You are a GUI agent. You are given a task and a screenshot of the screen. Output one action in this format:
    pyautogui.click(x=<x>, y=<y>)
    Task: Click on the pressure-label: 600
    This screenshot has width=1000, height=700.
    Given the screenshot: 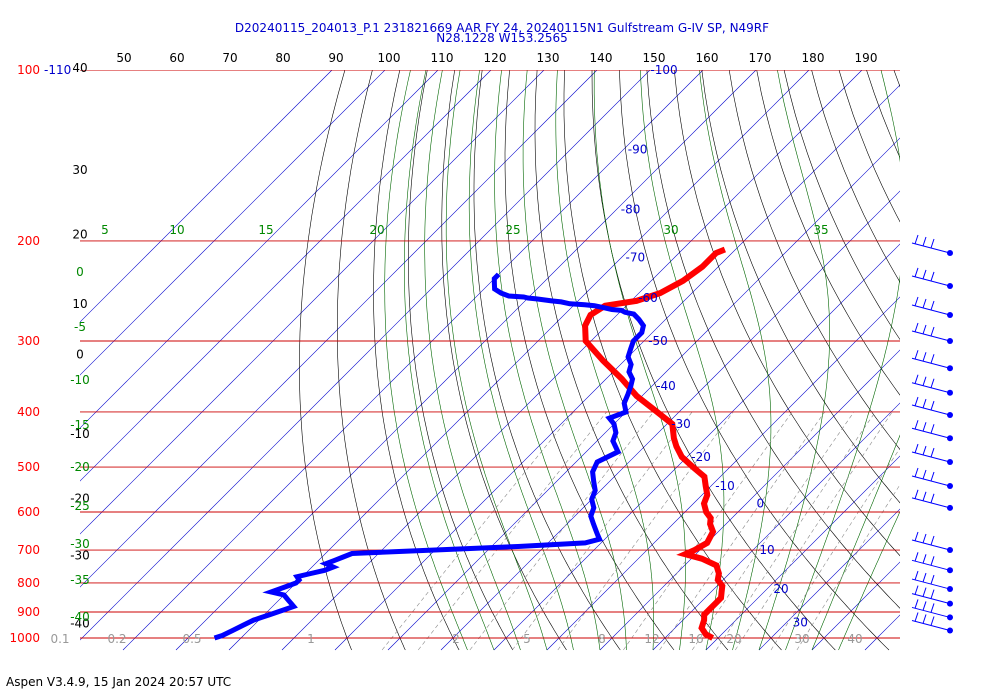 What is the action you would take?
    pyautogui.click(x=28, y=512)
    